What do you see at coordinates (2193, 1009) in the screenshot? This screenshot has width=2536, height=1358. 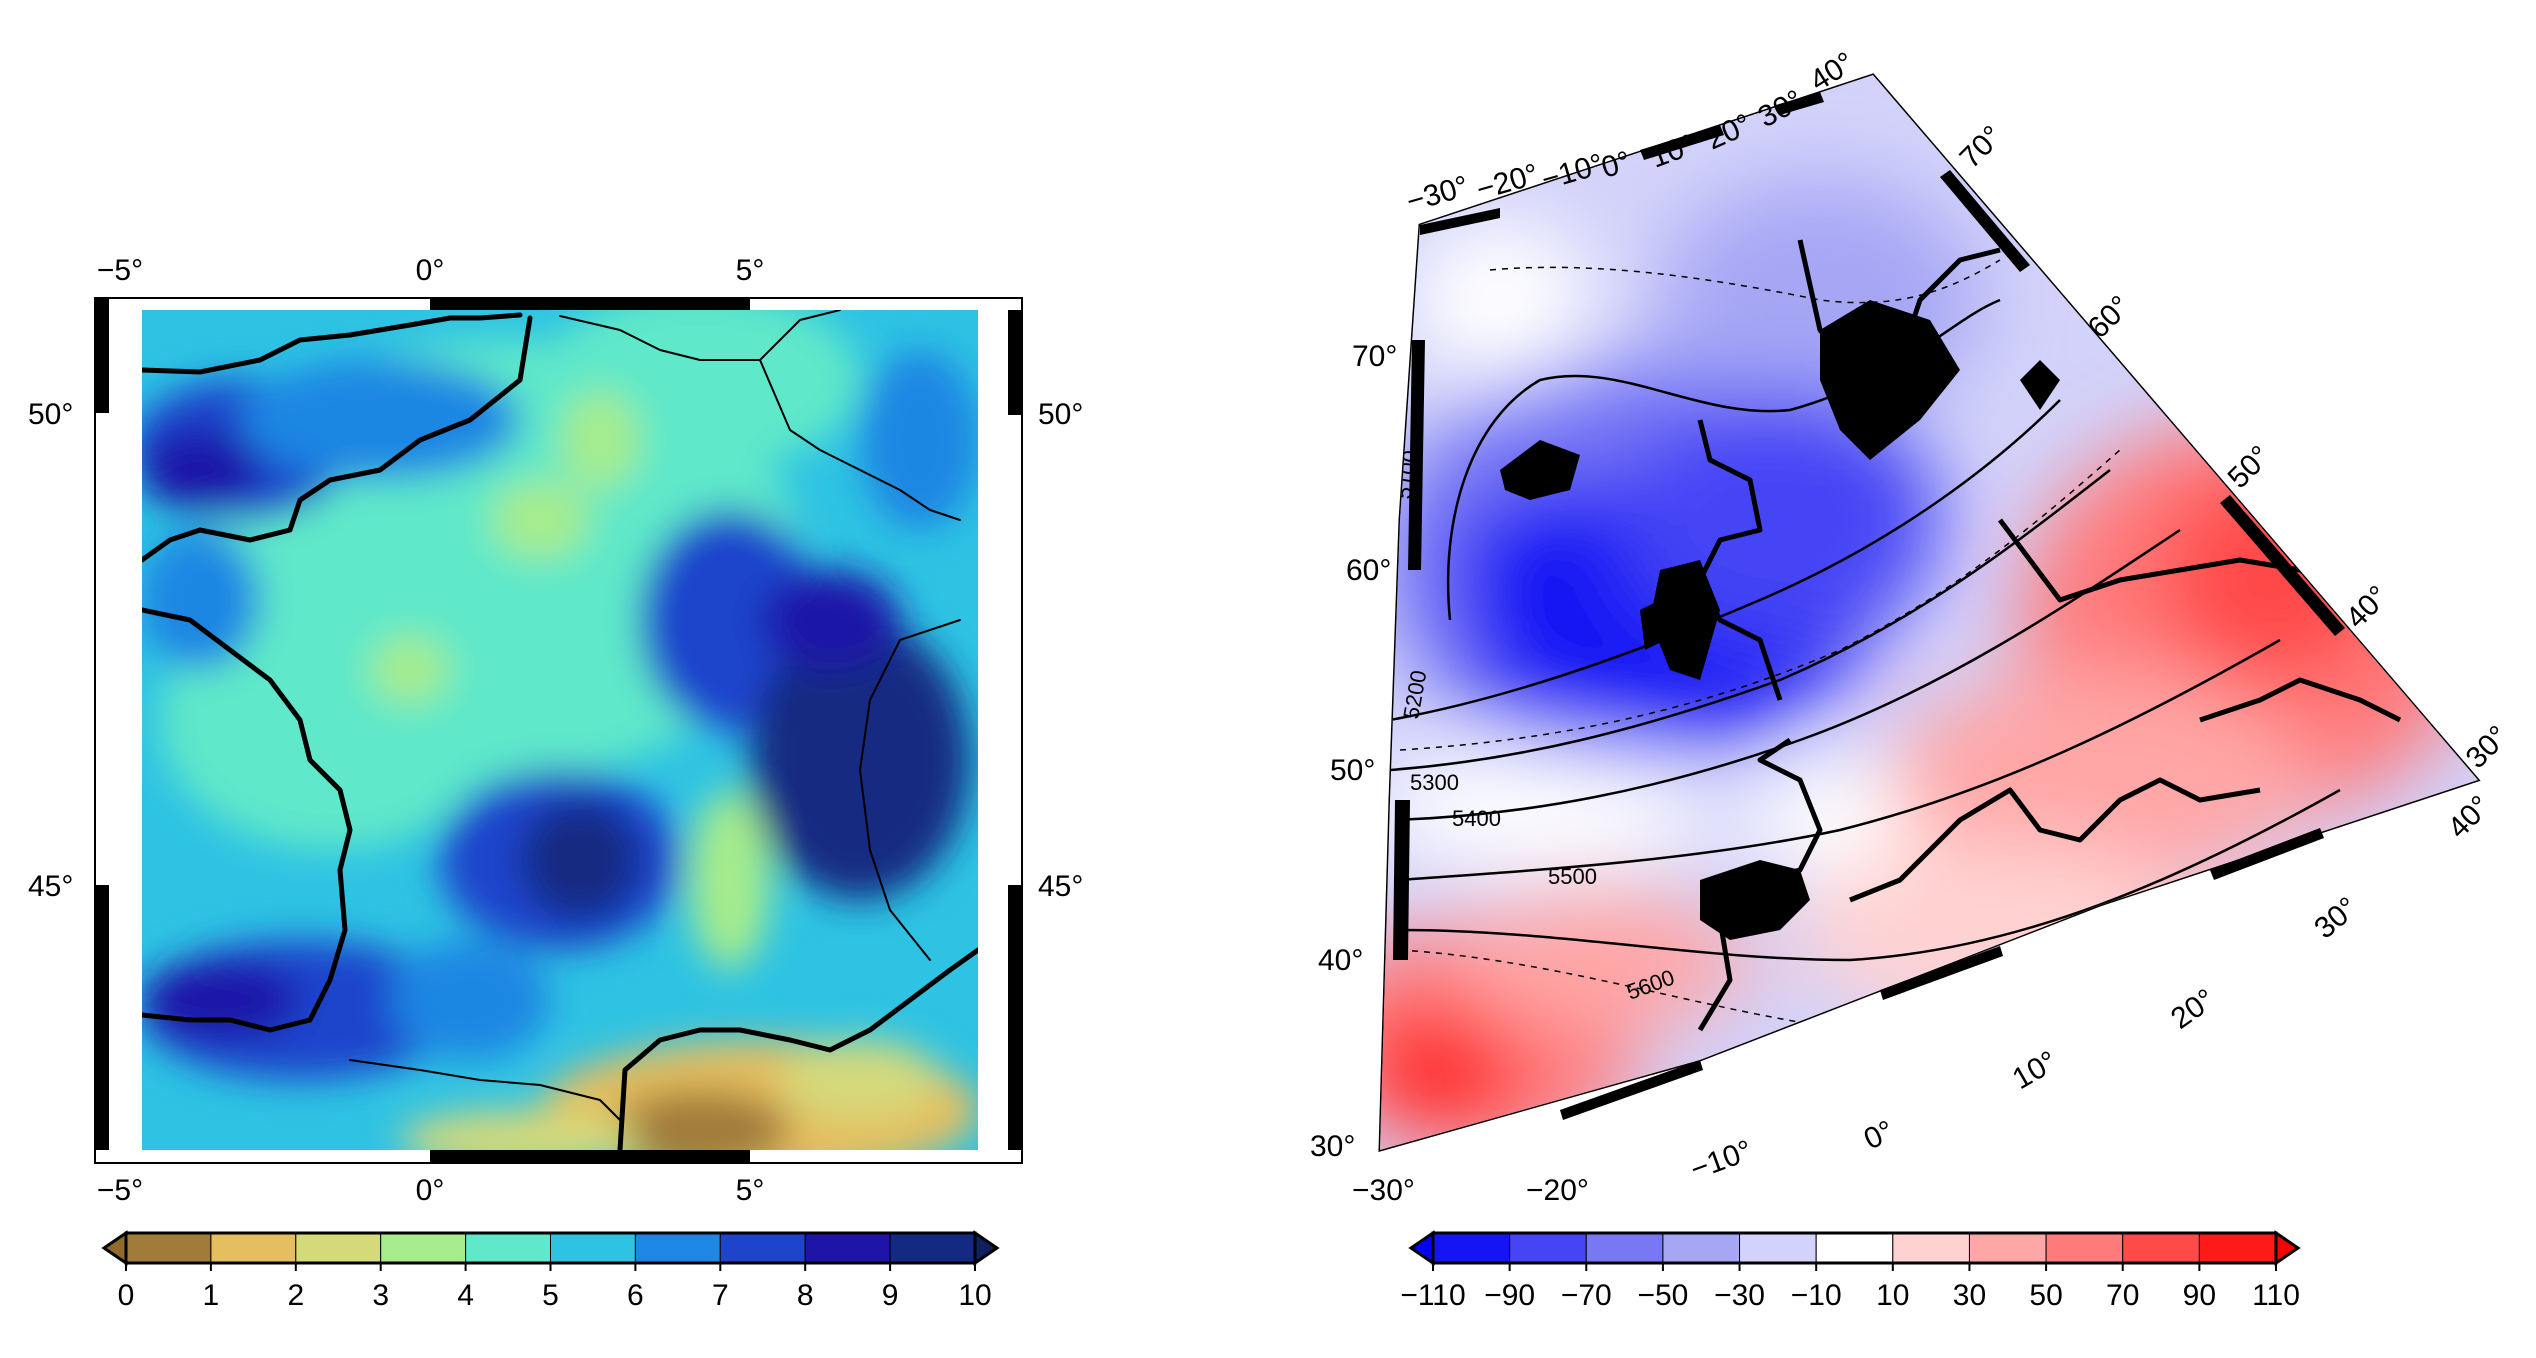 I see `right-bottom-lon-tick: 20°` at bounding box center [2193, 1009].